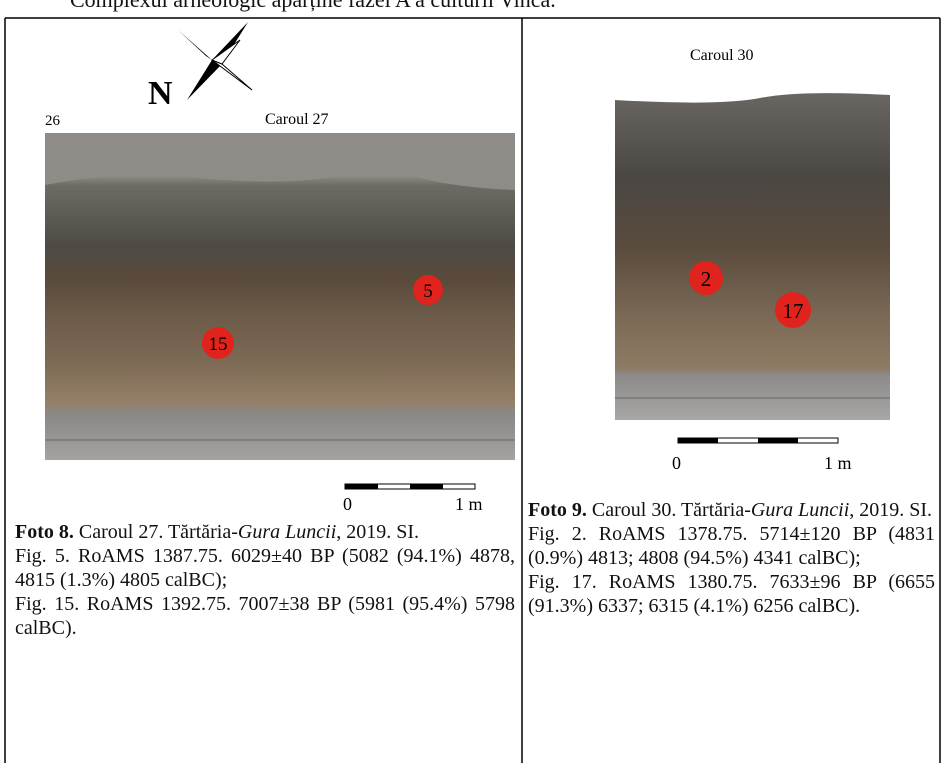  What do you see at coordinates (752, 247) in the screenshot?
I see `photo` at bounding box center [752, 247].